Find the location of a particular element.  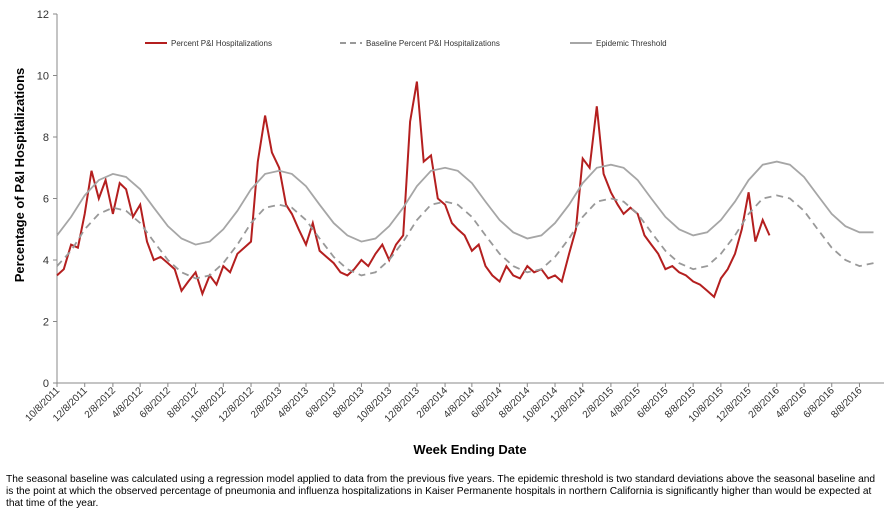

legend-label: Baseline Percent P&I Hospitalizations is located at coordinates (433, 43).